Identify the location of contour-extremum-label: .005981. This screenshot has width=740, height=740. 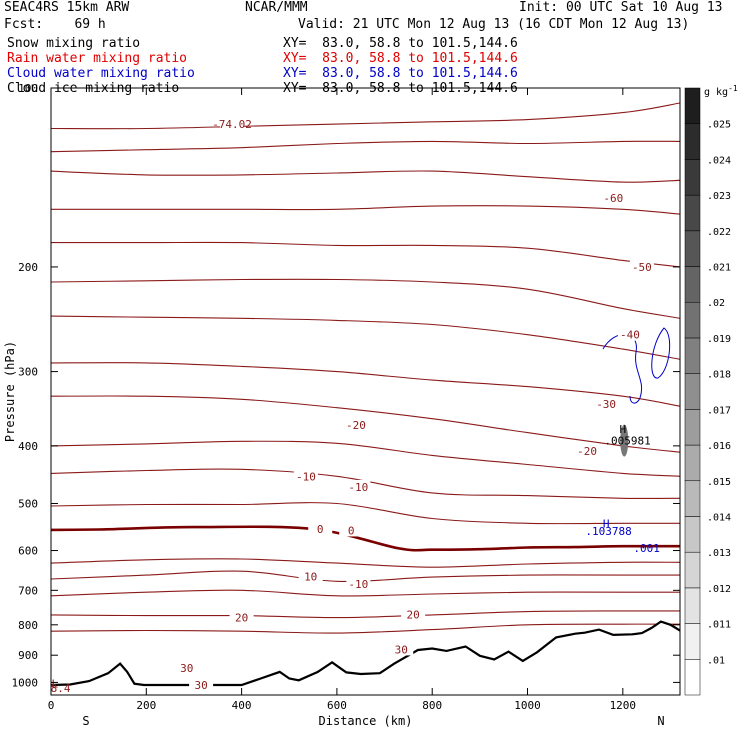
(627, 441).